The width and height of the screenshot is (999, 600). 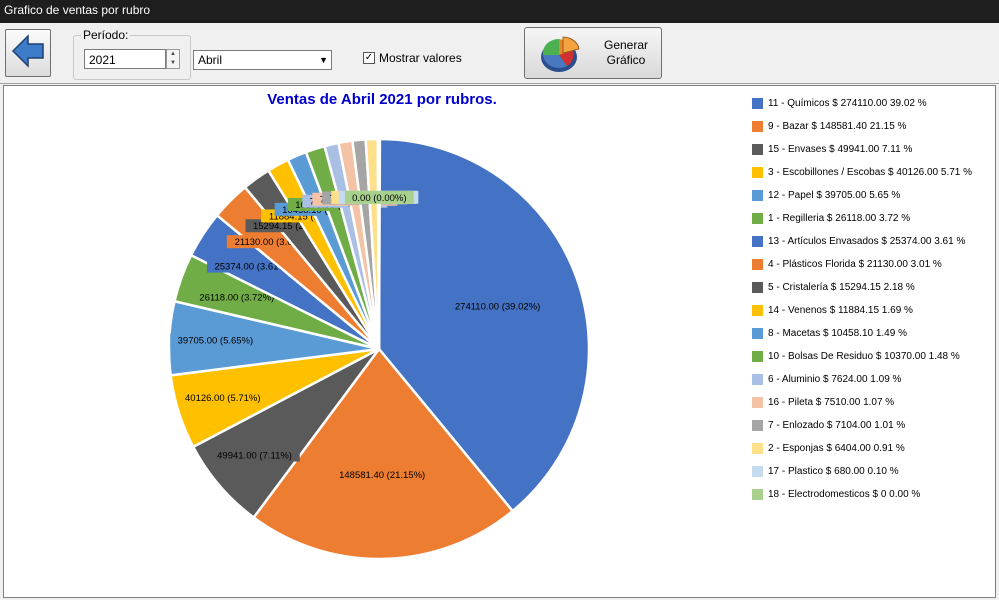 I want to click on slice-value-text: 148581.40 (21.15%), so click(x=382, y=475).